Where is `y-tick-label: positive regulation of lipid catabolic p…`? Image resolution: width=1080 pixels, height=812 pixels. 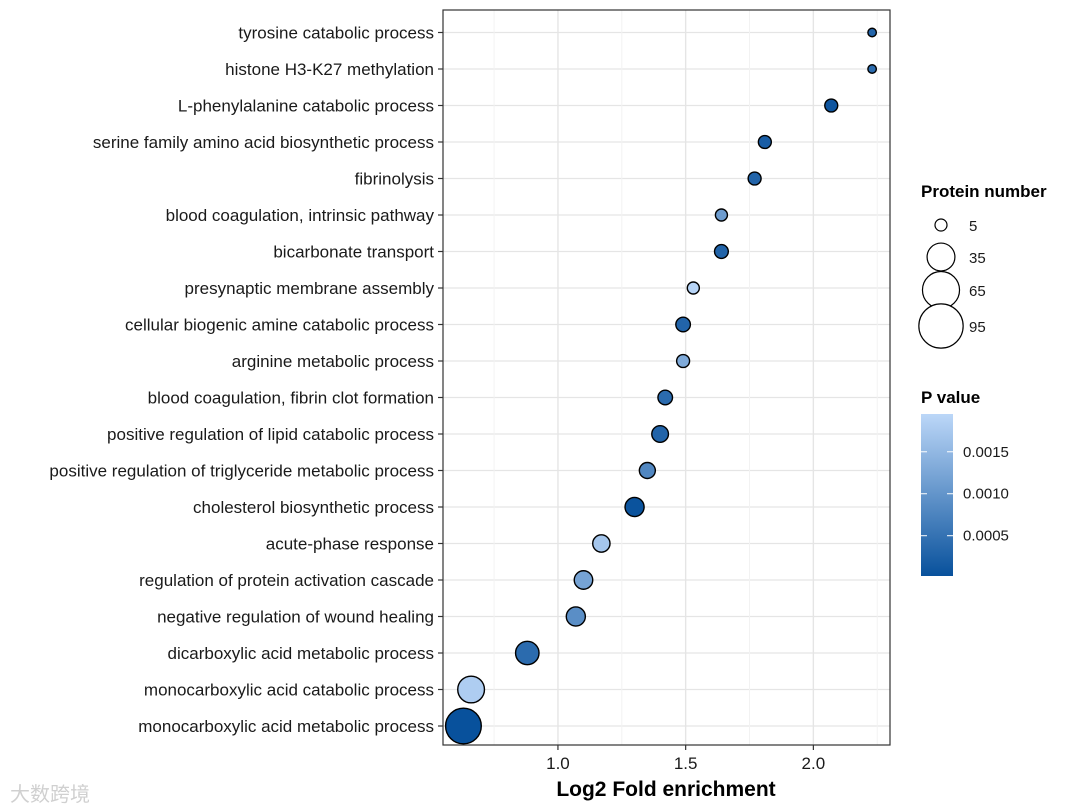 y-tick-label: positive regulation of lipid catabolic p… is located at coordinates (270, 434).